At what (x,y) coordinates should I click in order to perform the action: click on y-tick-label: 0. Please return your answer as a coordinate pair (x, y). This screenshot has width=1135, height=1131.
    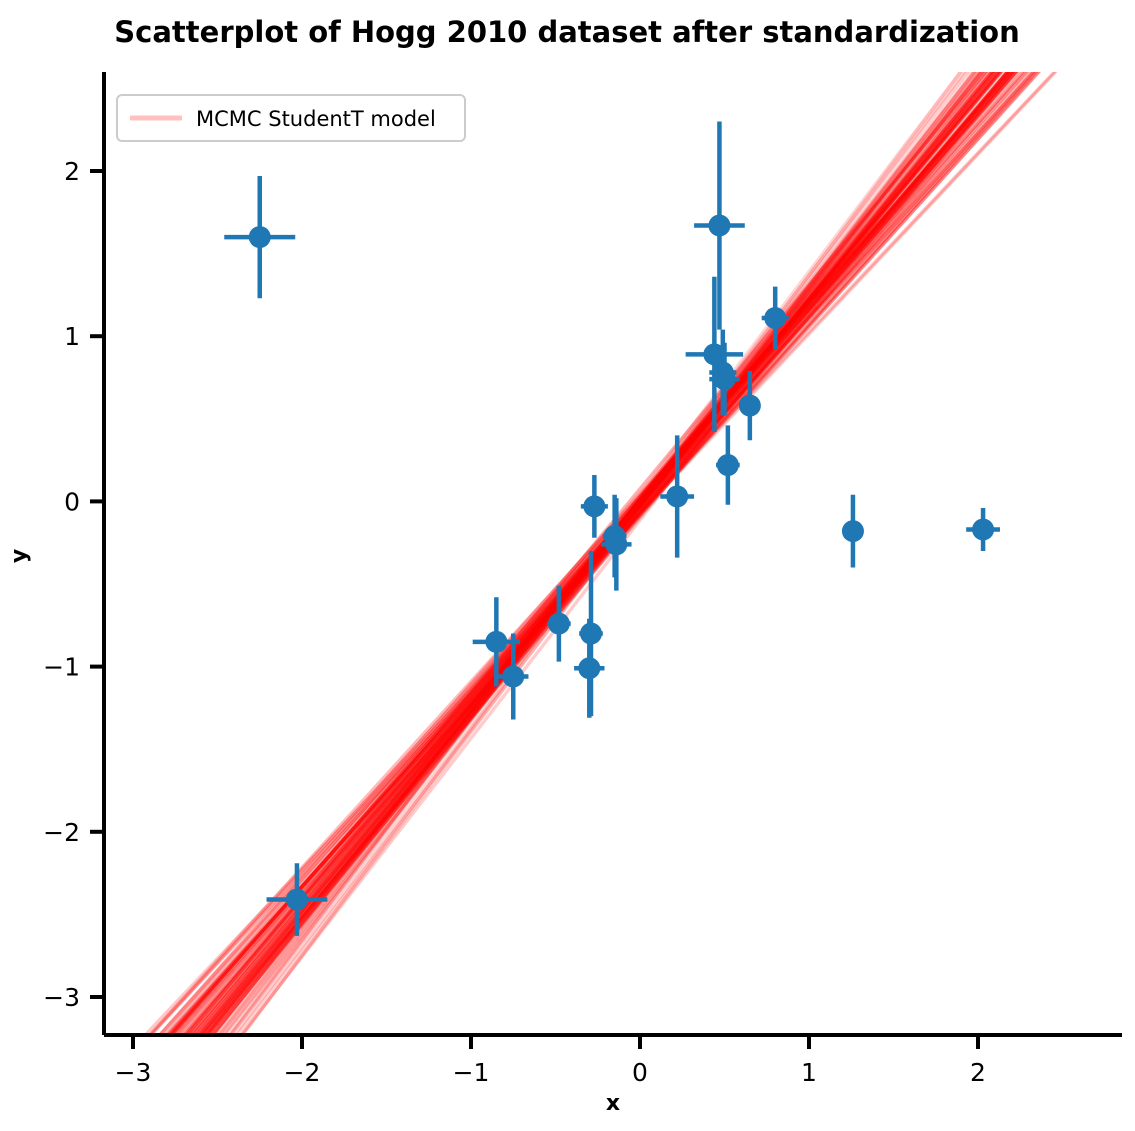
    Looking at the image, I should click on (72, 501).